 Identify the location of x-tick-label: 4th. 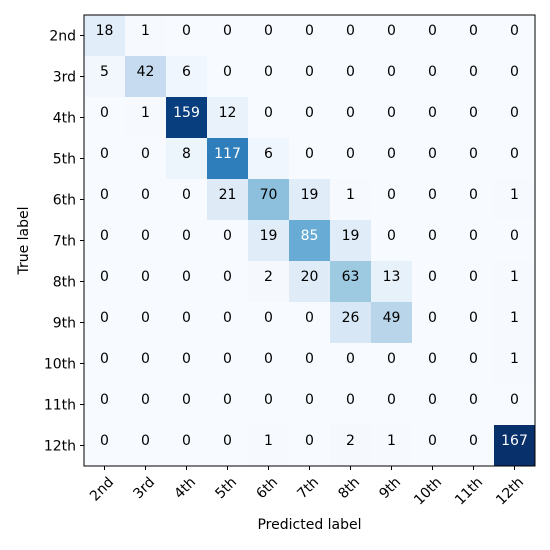
(185, 488).